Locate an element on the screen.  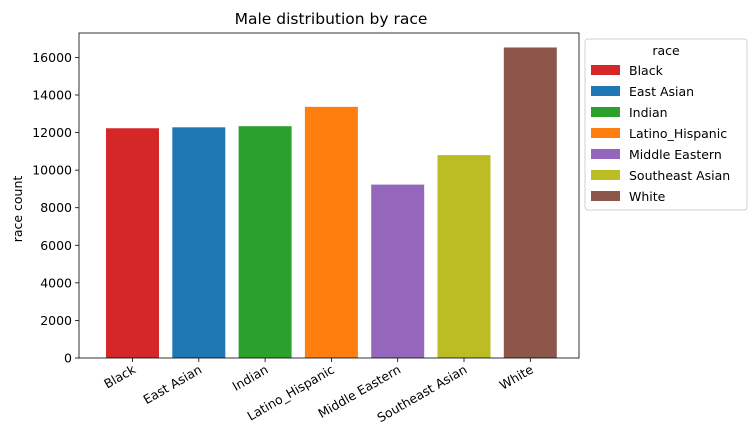
y-tick-label: 4000 is located at coordinates (56, 282).